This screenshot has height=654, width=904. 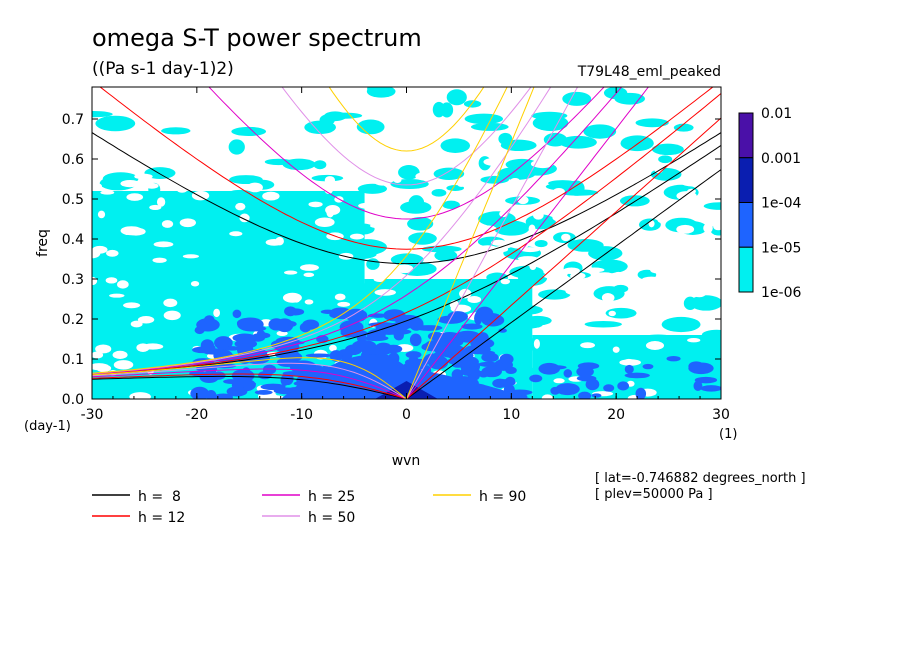 What do you see at coordinates (470, 243) in the screenshot?
I see `kelvin-curve-h90` at bounding box center [470, 243].